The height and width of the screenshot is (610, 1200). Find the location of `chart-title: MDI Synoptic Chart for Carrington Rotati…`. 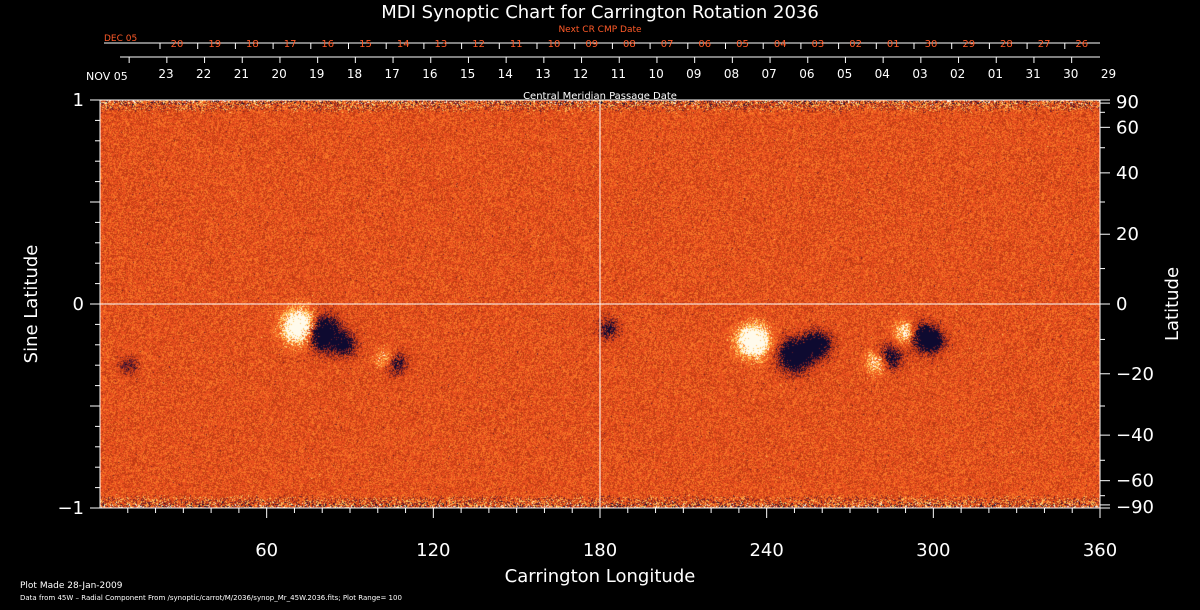

chart-title: MDI Synoptic Chart for Carrington Rotati… is located at coordinates (600, 12).